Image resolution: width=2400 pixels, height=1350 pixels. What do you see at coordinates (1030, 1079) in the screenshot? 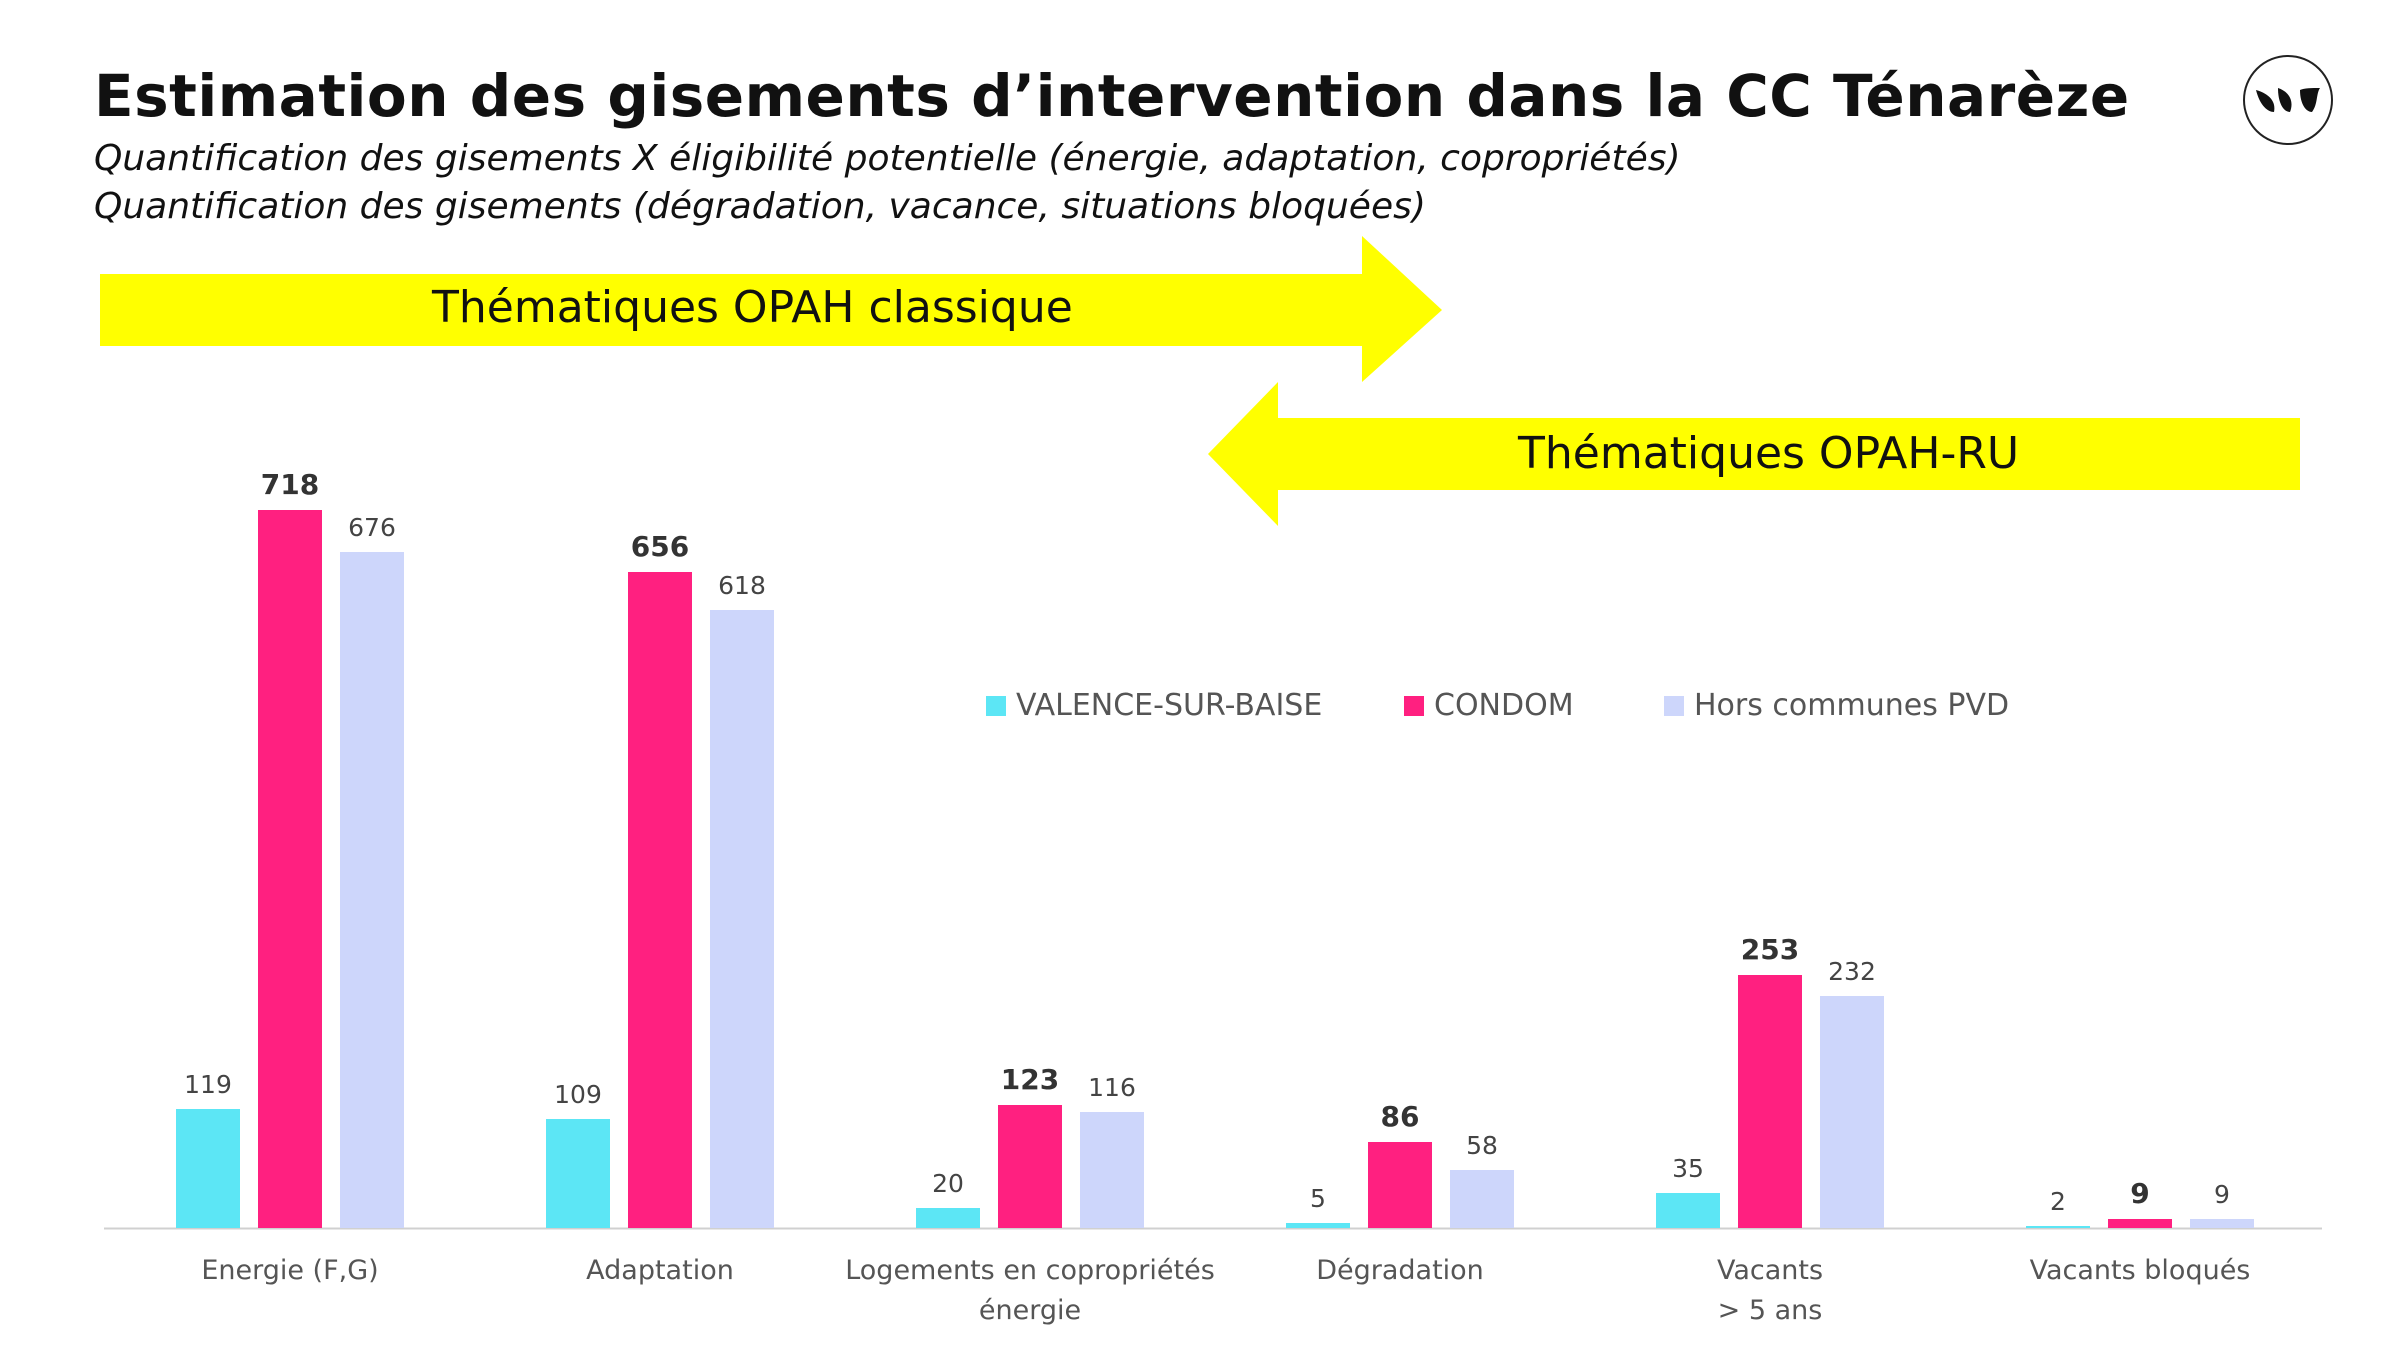
I see `data-label-2-1: 123` at bounding box center [1030, 1079].